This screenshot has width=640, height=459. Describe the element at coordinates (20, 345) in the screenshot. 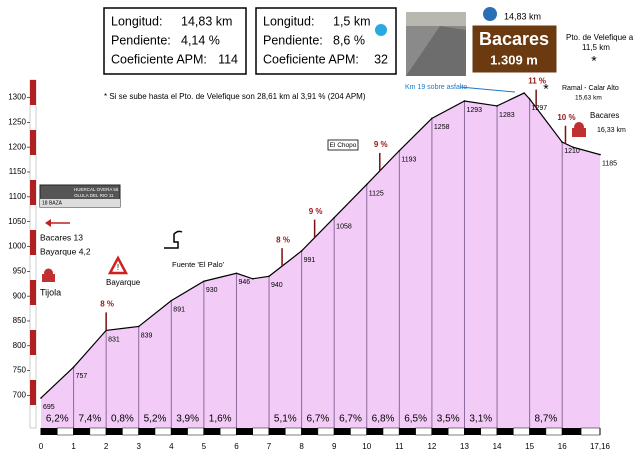

I see `y-tick-label: 800` at that location.